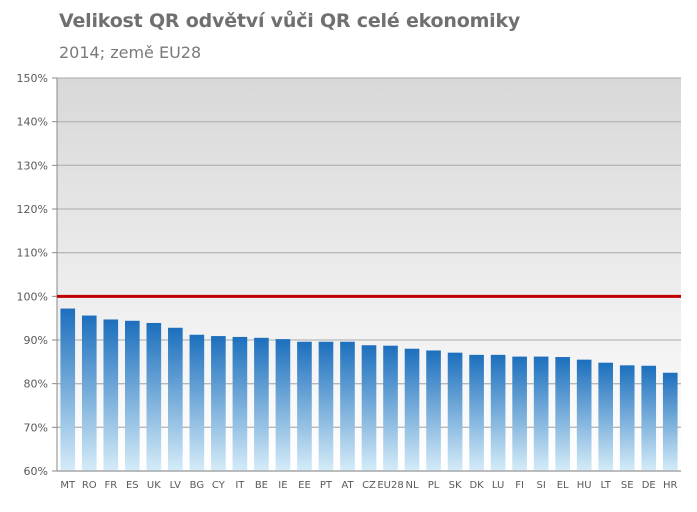 The width and height of the screenshot is (697, 512). I want to click on bar-pt, so click(326, 406).